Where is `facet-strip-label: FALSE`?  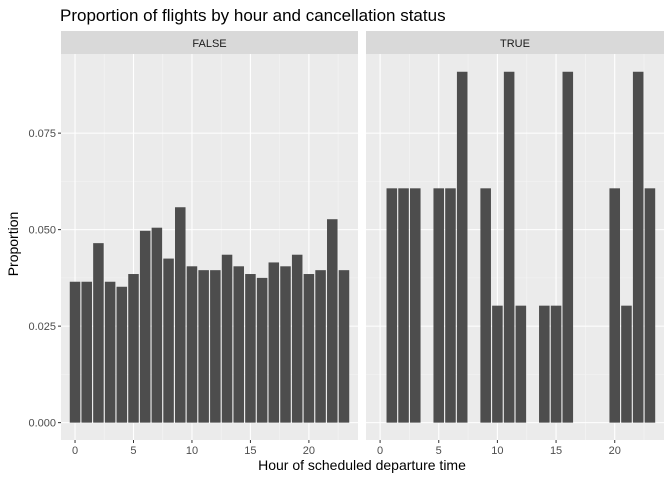 facet-strip-label: FALSE is located at coordinates (209, 44).